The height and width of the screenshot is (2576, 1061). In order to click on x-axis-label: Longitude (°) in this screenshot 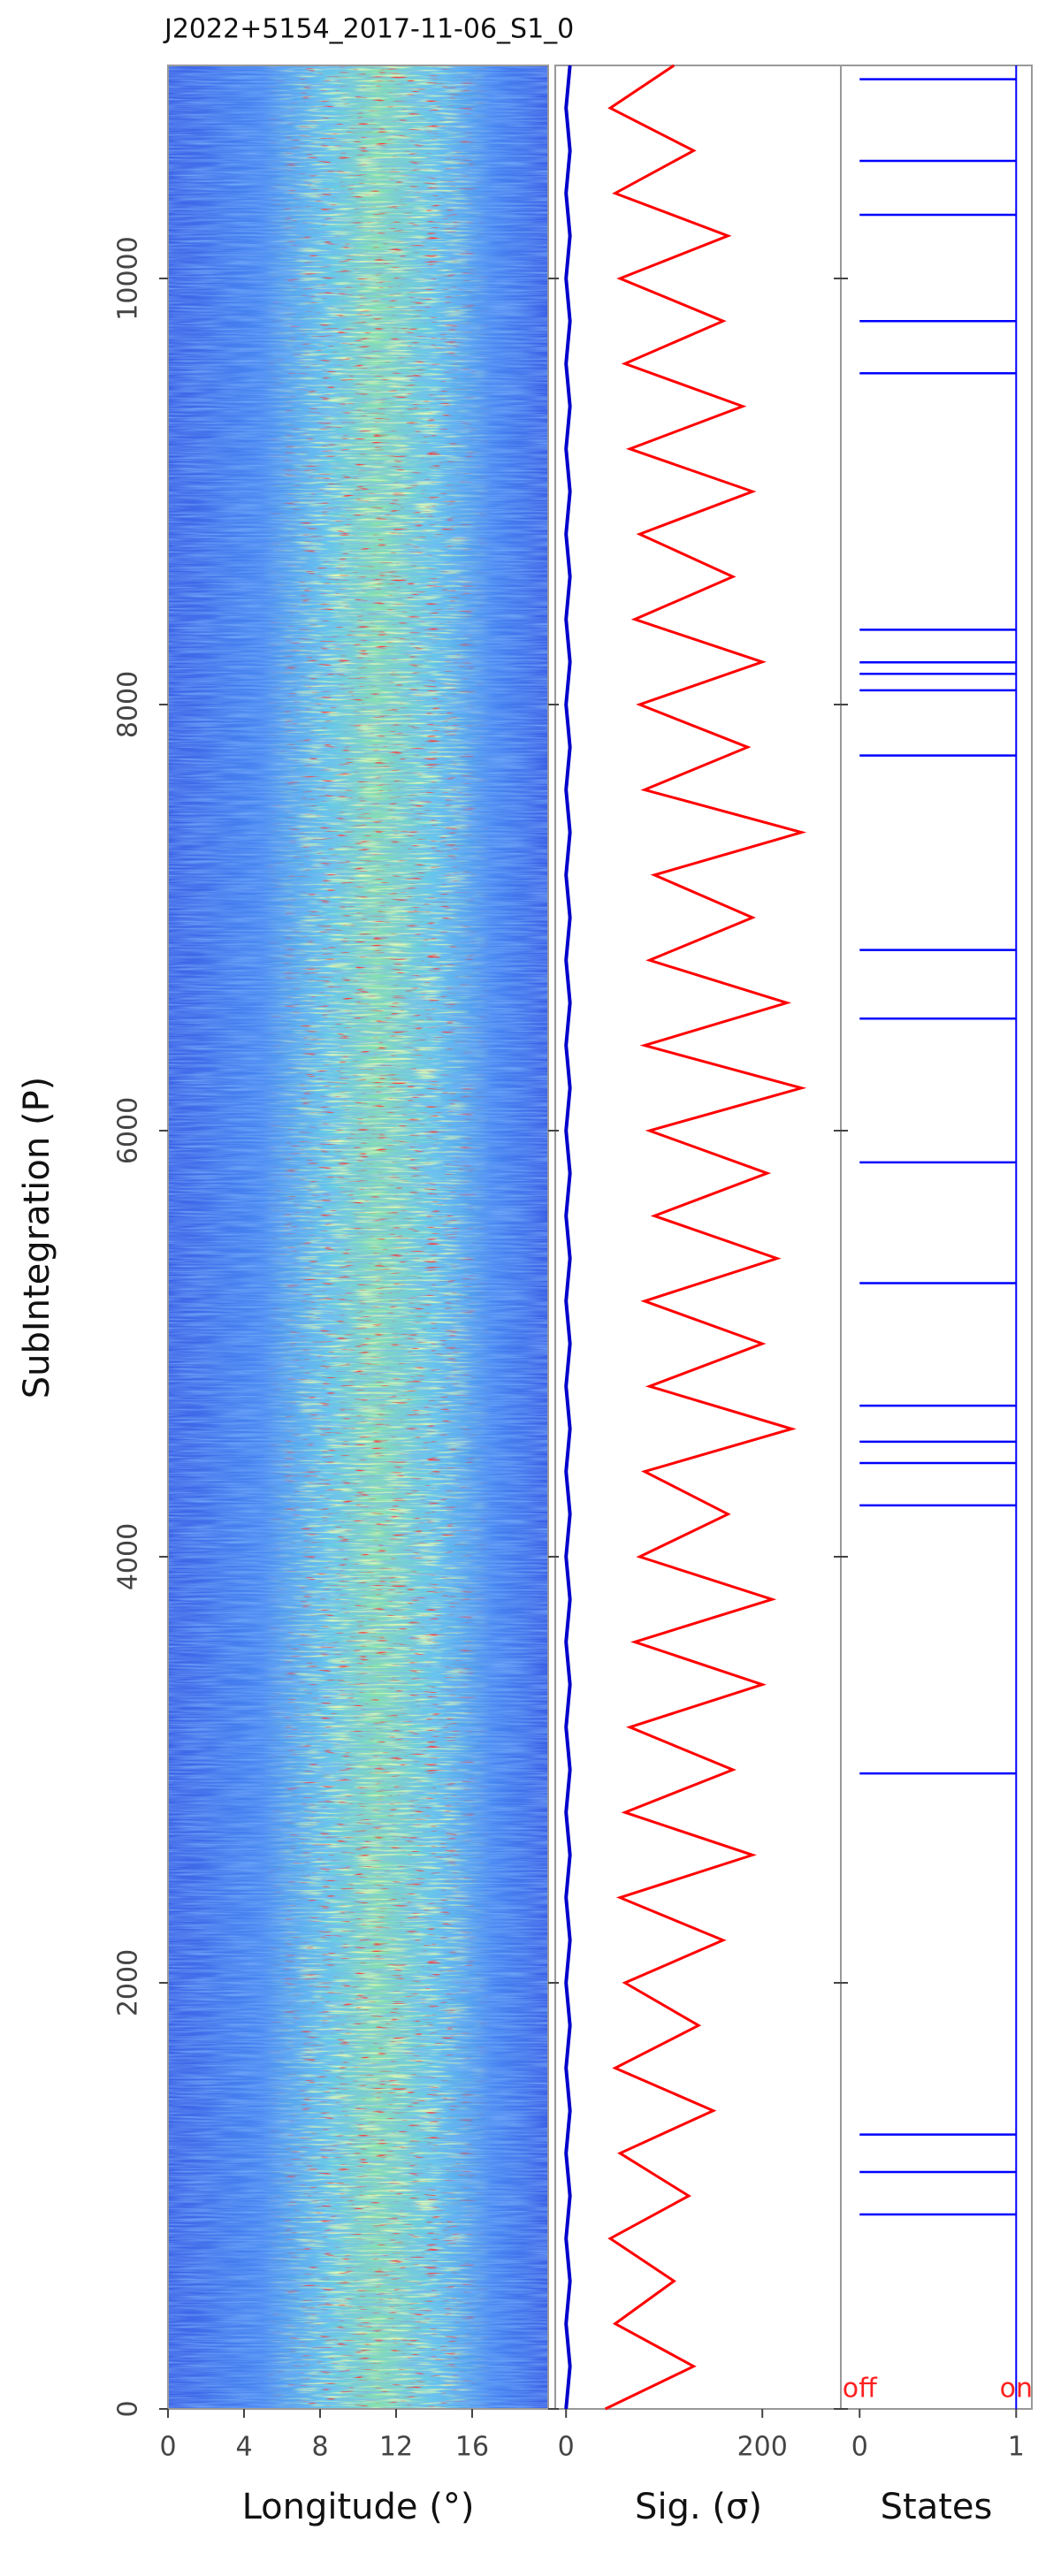, I will do `click(359, 2507)`.